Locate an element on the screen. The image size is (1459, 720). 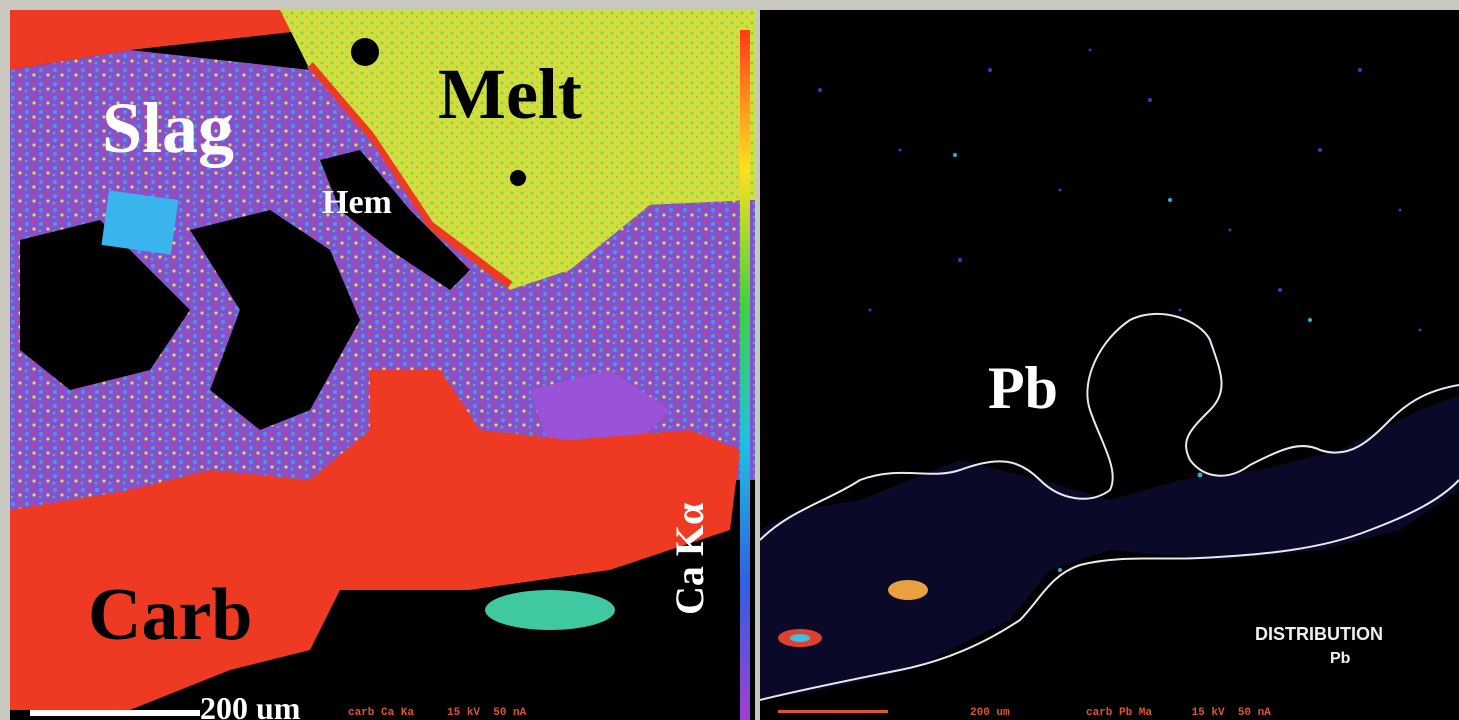
distribution-element: Pb is located at coordinates (1340, 658).